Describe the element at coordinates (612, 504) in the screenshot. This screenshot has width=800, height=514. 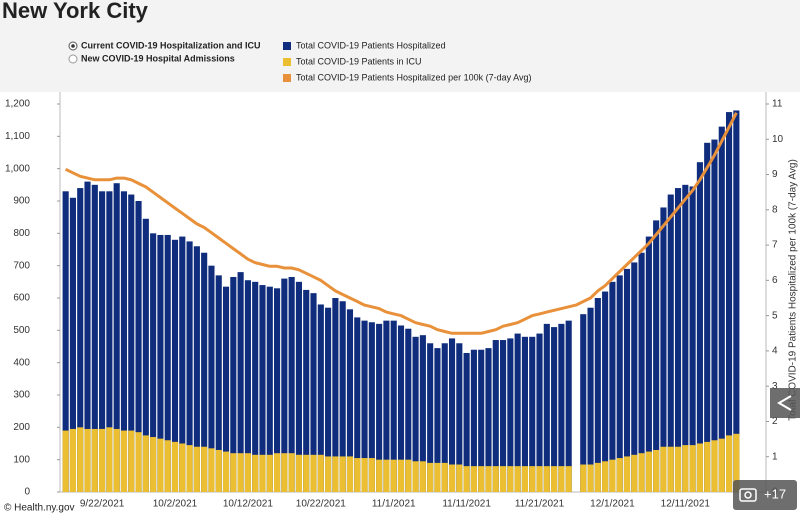
I see `x-tick-label: 12/1/2021` at that location.